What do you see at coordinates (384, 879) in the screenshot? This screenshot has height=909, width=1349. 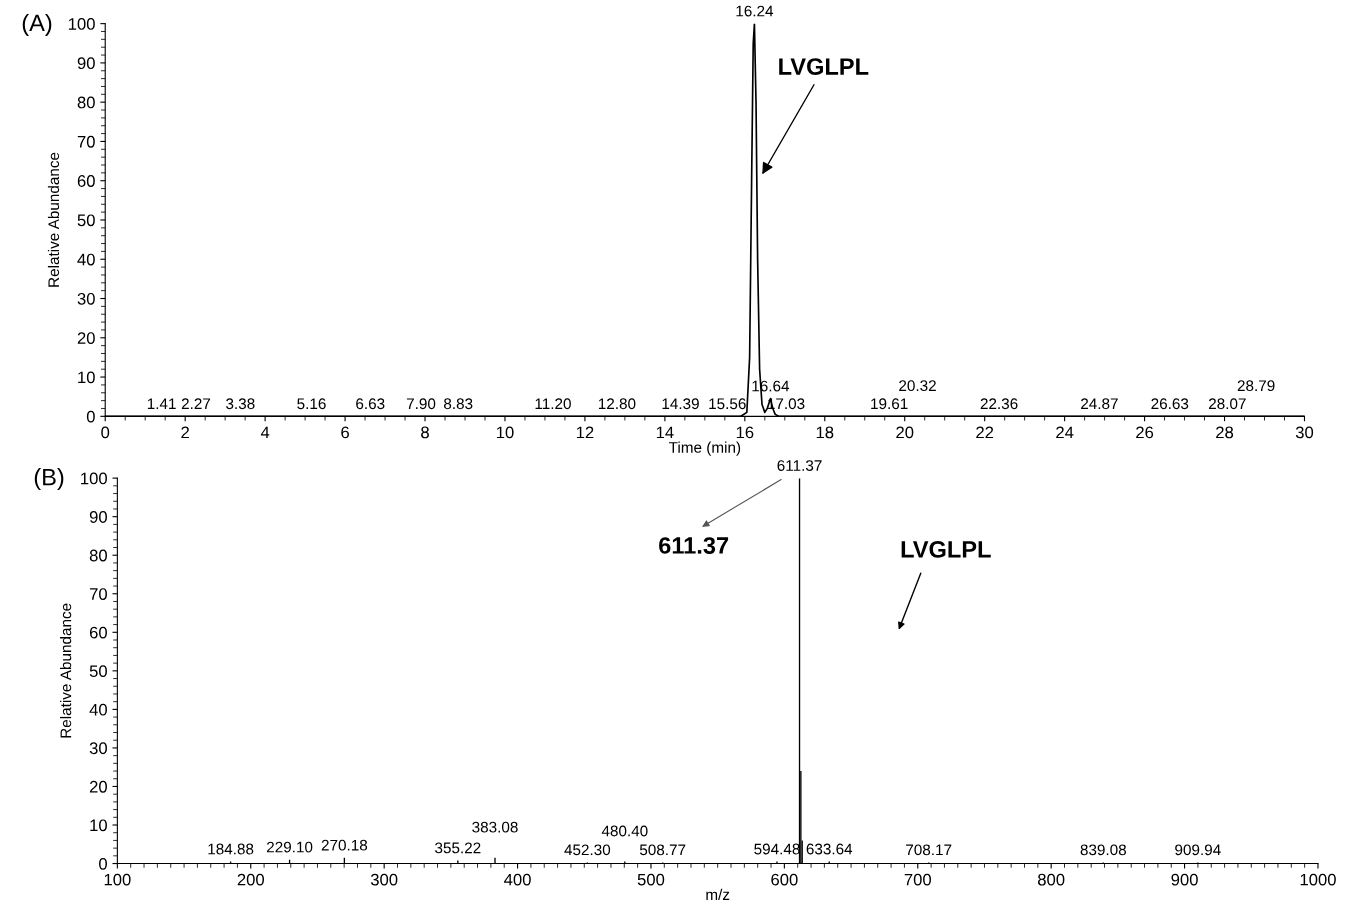 I see `x-tick-label: 300` at bounding box center [384, 879].